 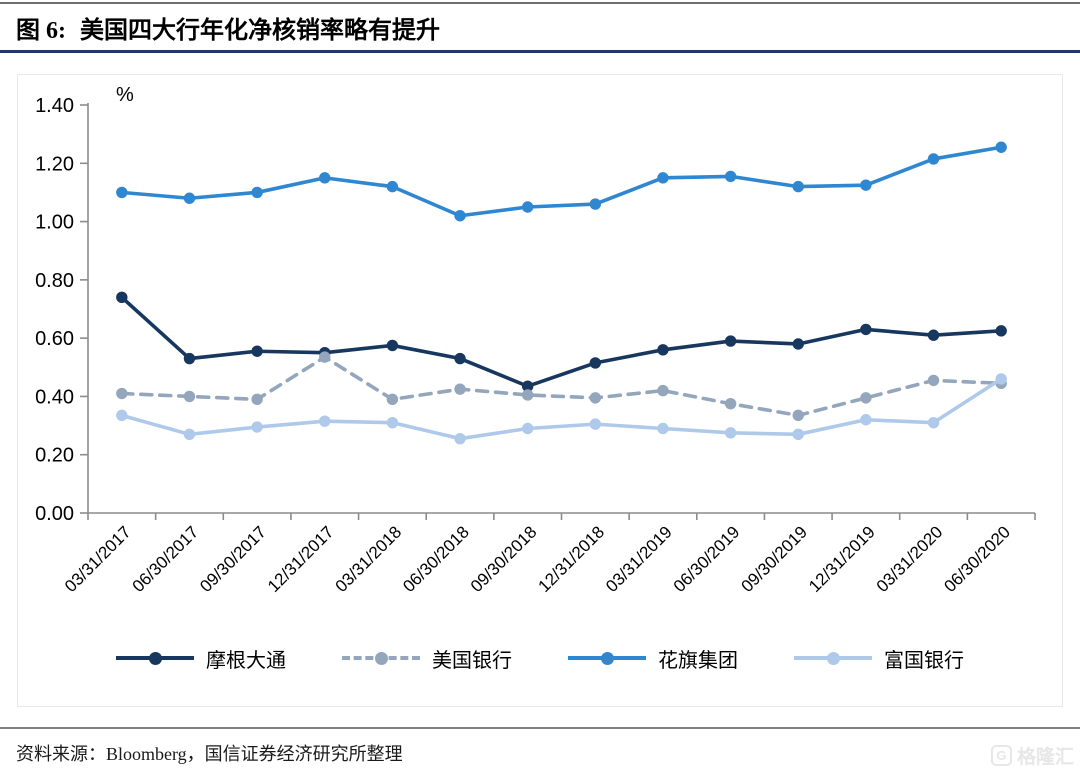 What do you see at coordinates (879, 658) in the screenshot?
I see `legend-item-wells-fargo: 富国银行` at bounding box center [879, 658].